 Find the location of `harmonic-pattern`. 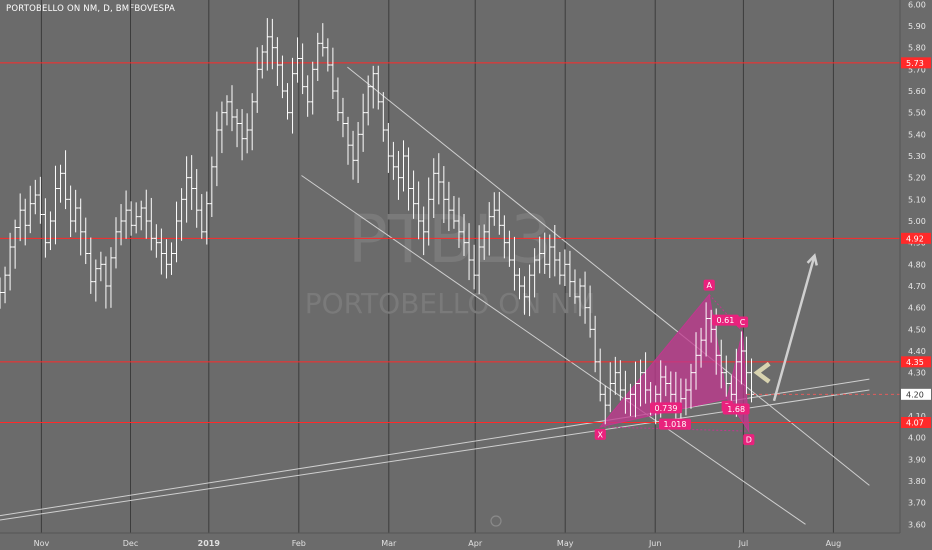

harmonic-pattern is located at coordinates (674, 363).